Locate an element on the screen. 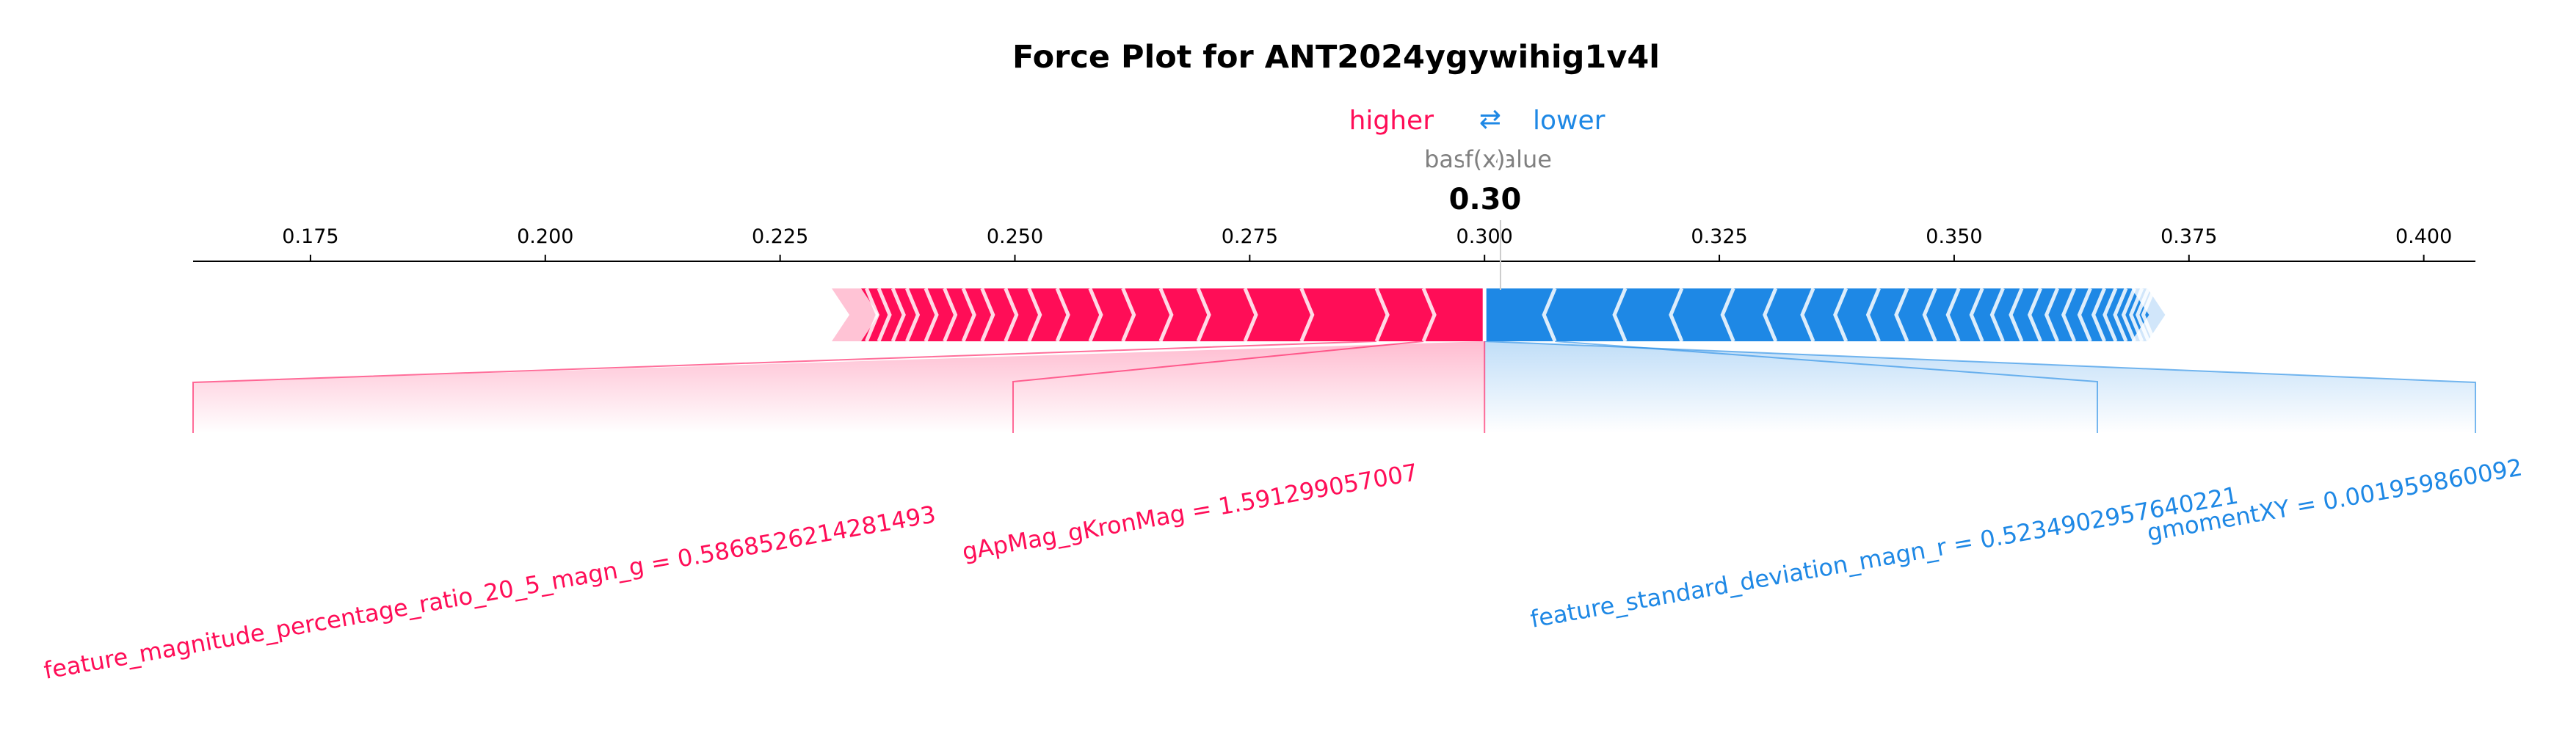 The width and height of the screenshot is (2576, 731). fx-value: 0.30 is located at coordinates (1486, 200).